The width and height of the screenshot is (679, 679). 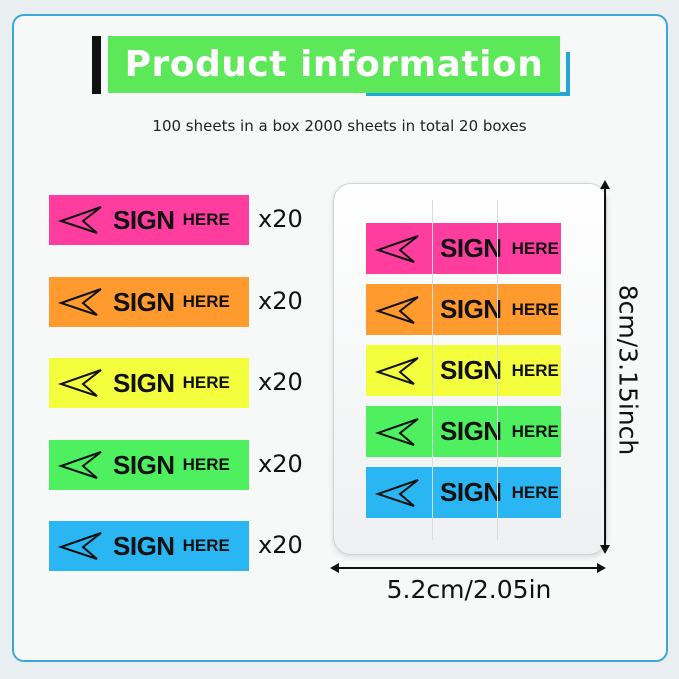 I want to click on banner-blue-underline, so click(x=468, y=94).